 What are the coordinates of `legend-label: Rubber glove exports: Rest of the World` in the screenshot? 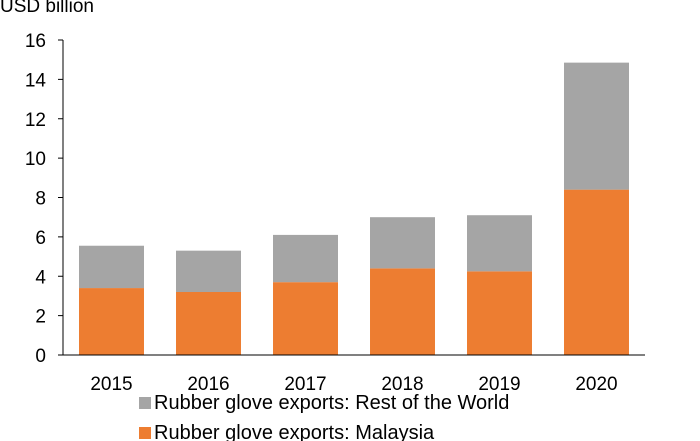 It's located at (331, 403).